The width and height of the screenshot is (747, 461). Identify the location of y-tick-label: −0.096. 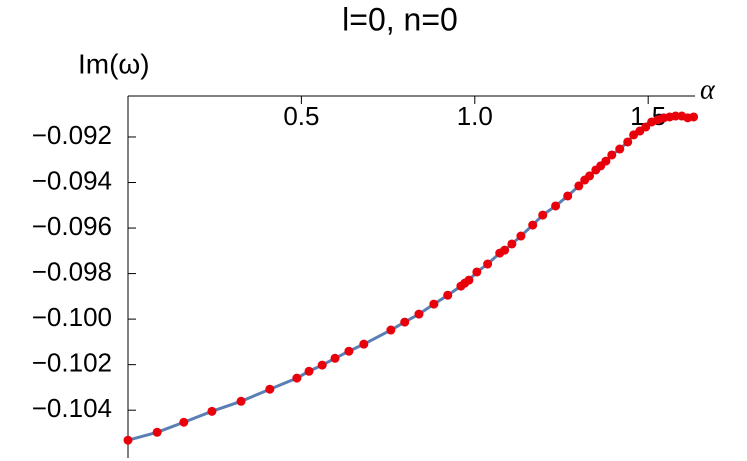
(72, 226).